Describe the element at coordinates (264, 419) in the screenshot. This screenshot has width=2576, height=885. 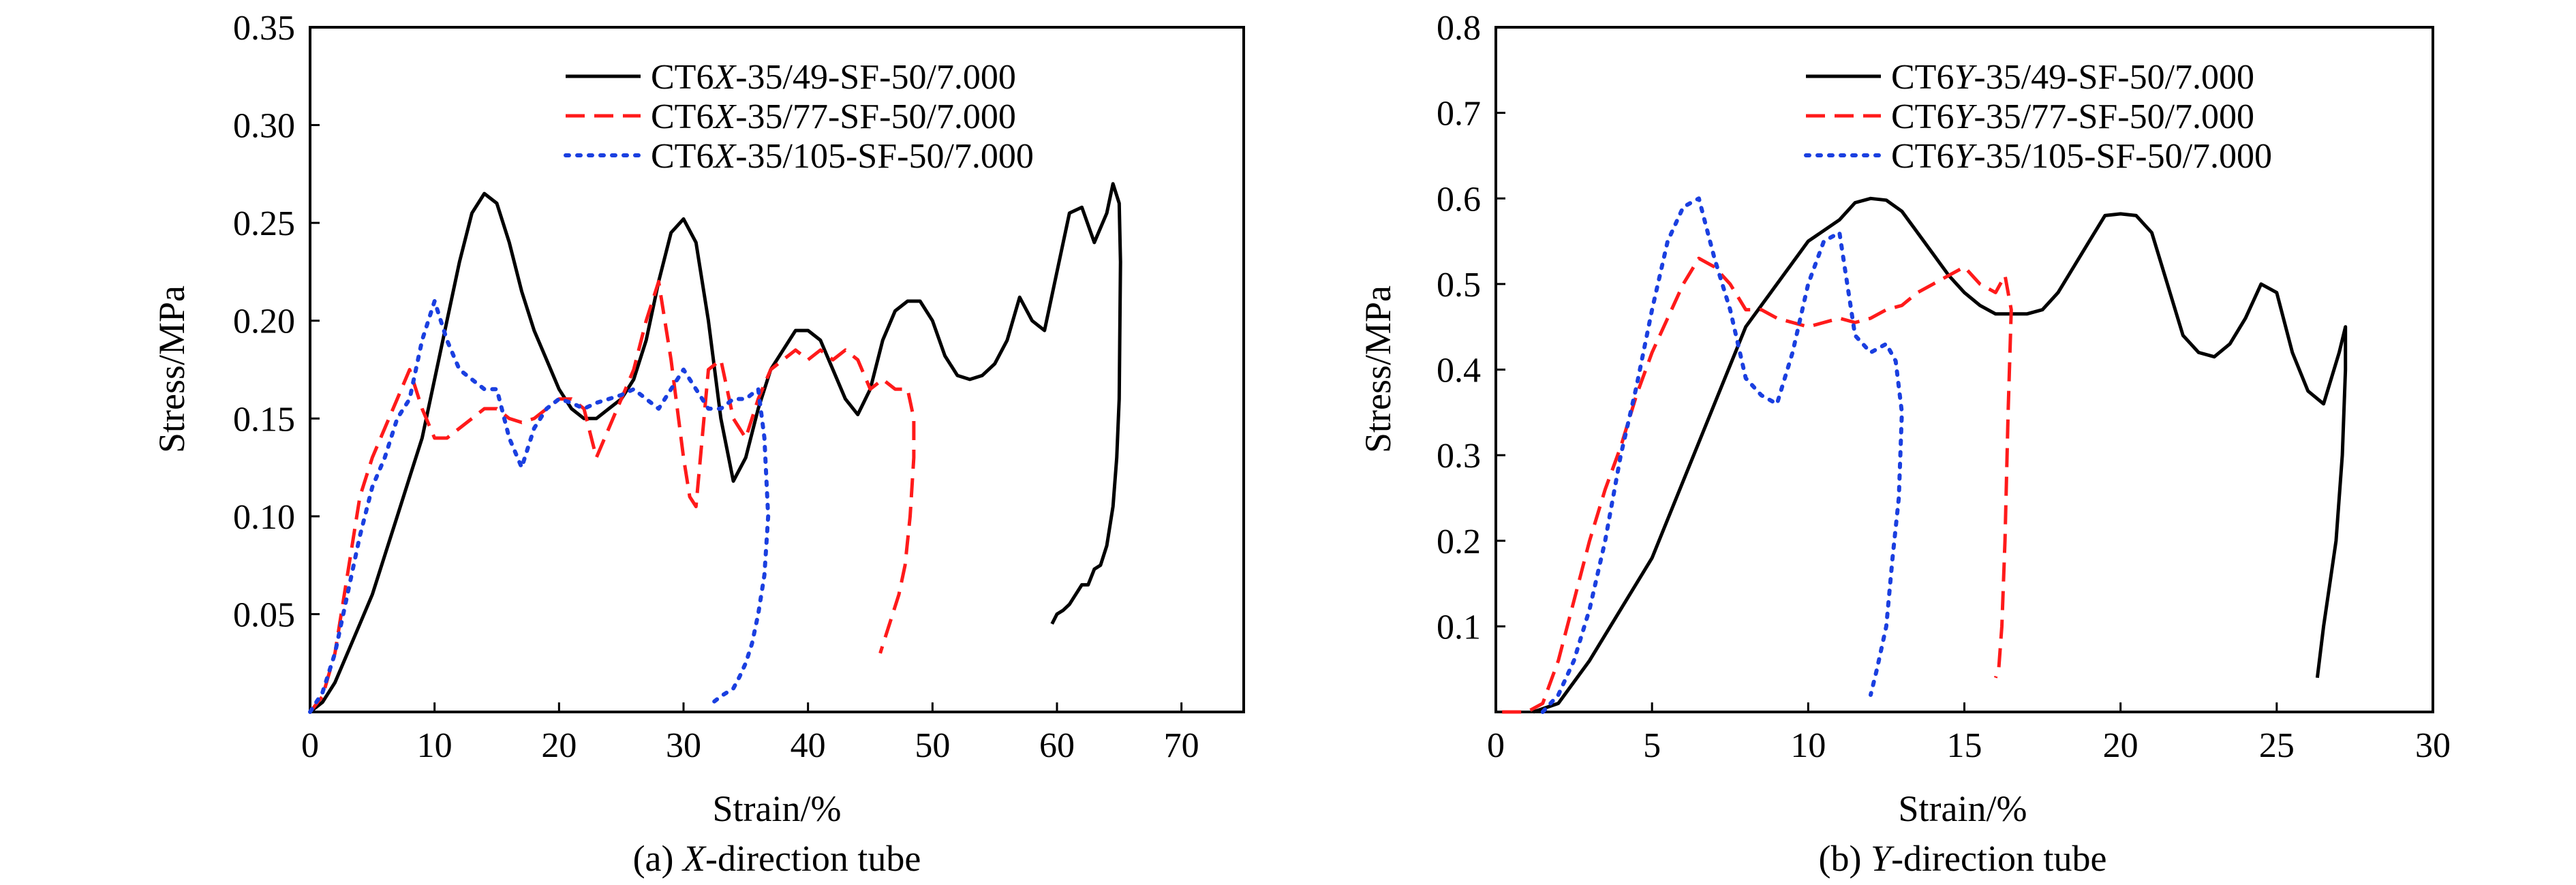
I see `y-tick-label: 0.15` at that location.